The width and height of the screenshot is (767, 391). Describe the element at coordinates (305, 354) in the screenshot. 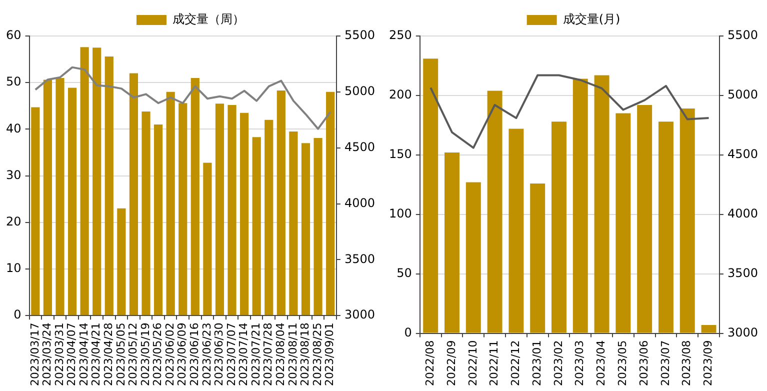

I see `x-tick-label: 2023/08/18` at that location.